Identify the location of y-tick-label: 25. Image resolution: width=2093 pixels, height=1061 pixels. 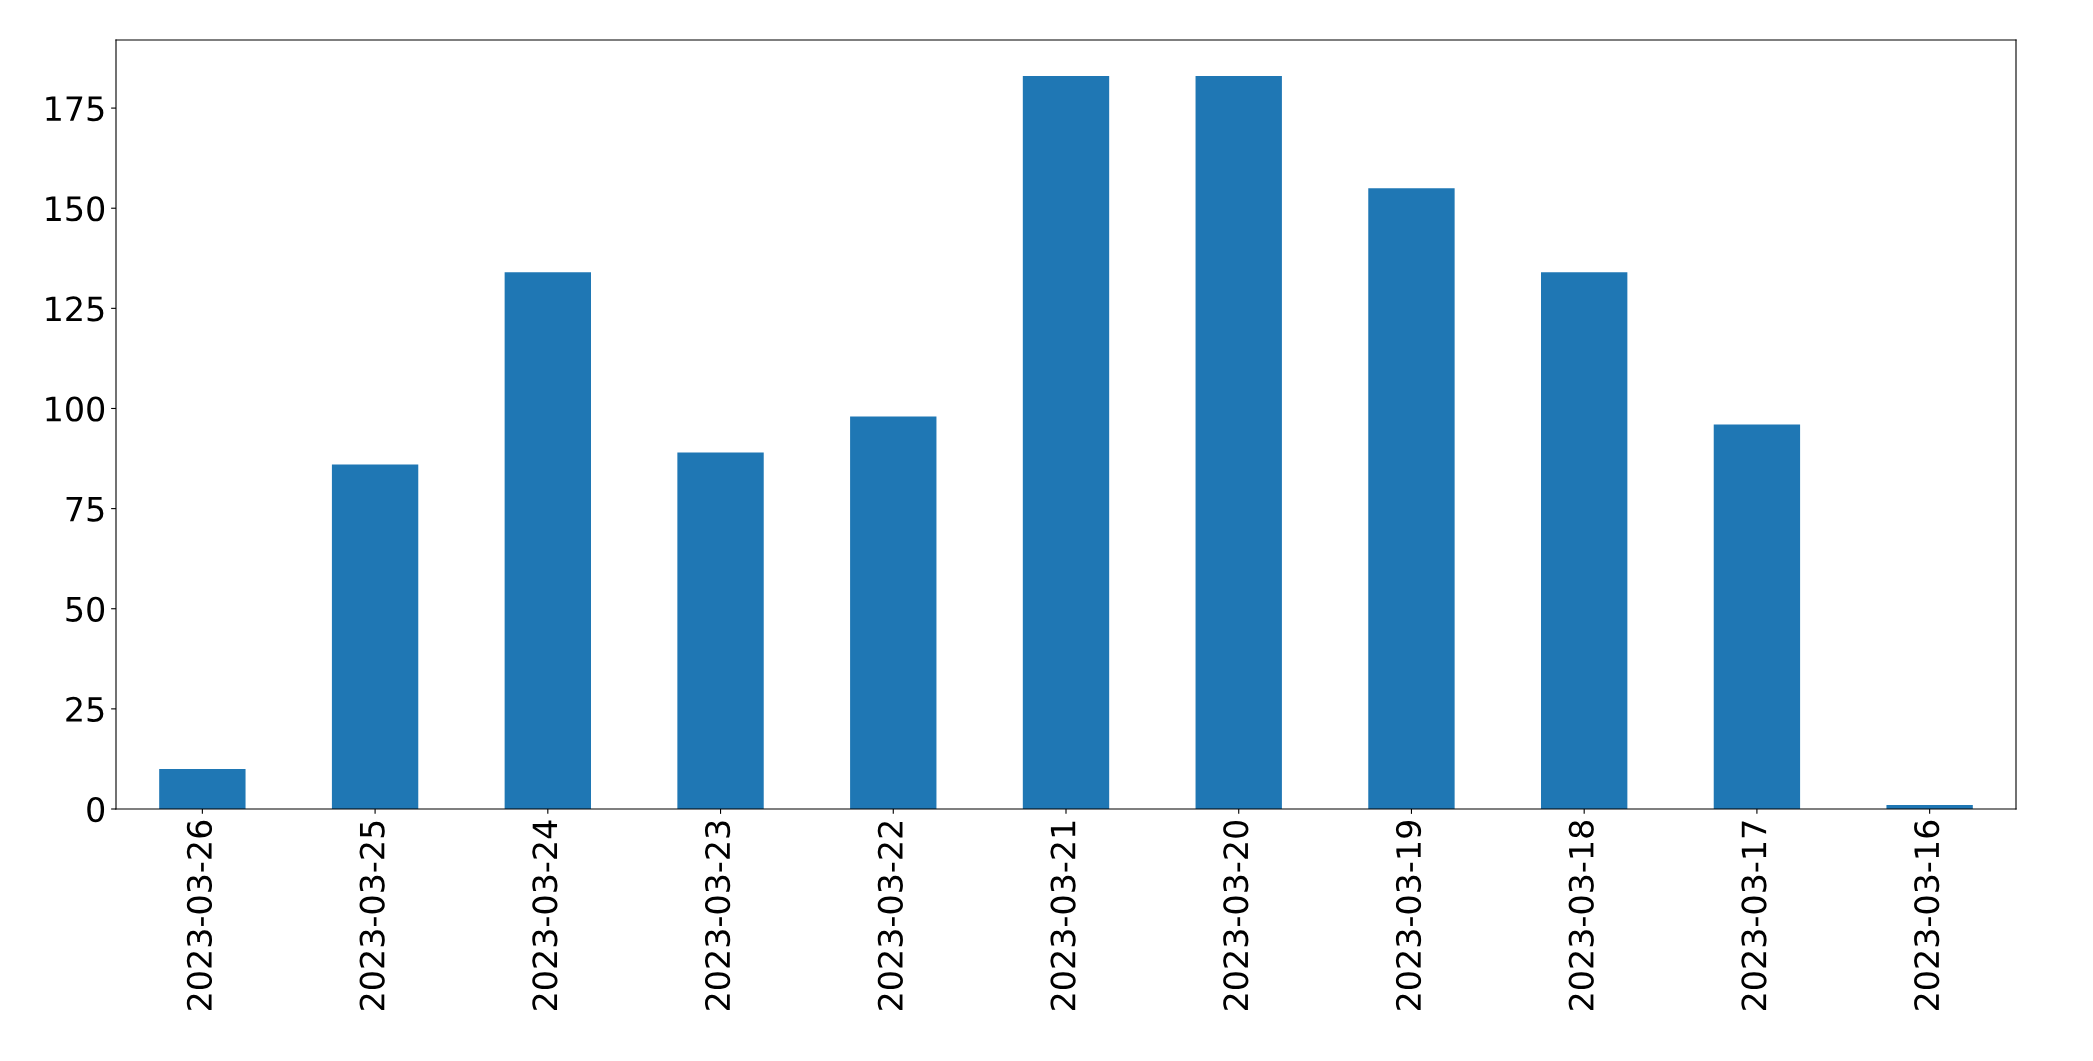
(85, 709).